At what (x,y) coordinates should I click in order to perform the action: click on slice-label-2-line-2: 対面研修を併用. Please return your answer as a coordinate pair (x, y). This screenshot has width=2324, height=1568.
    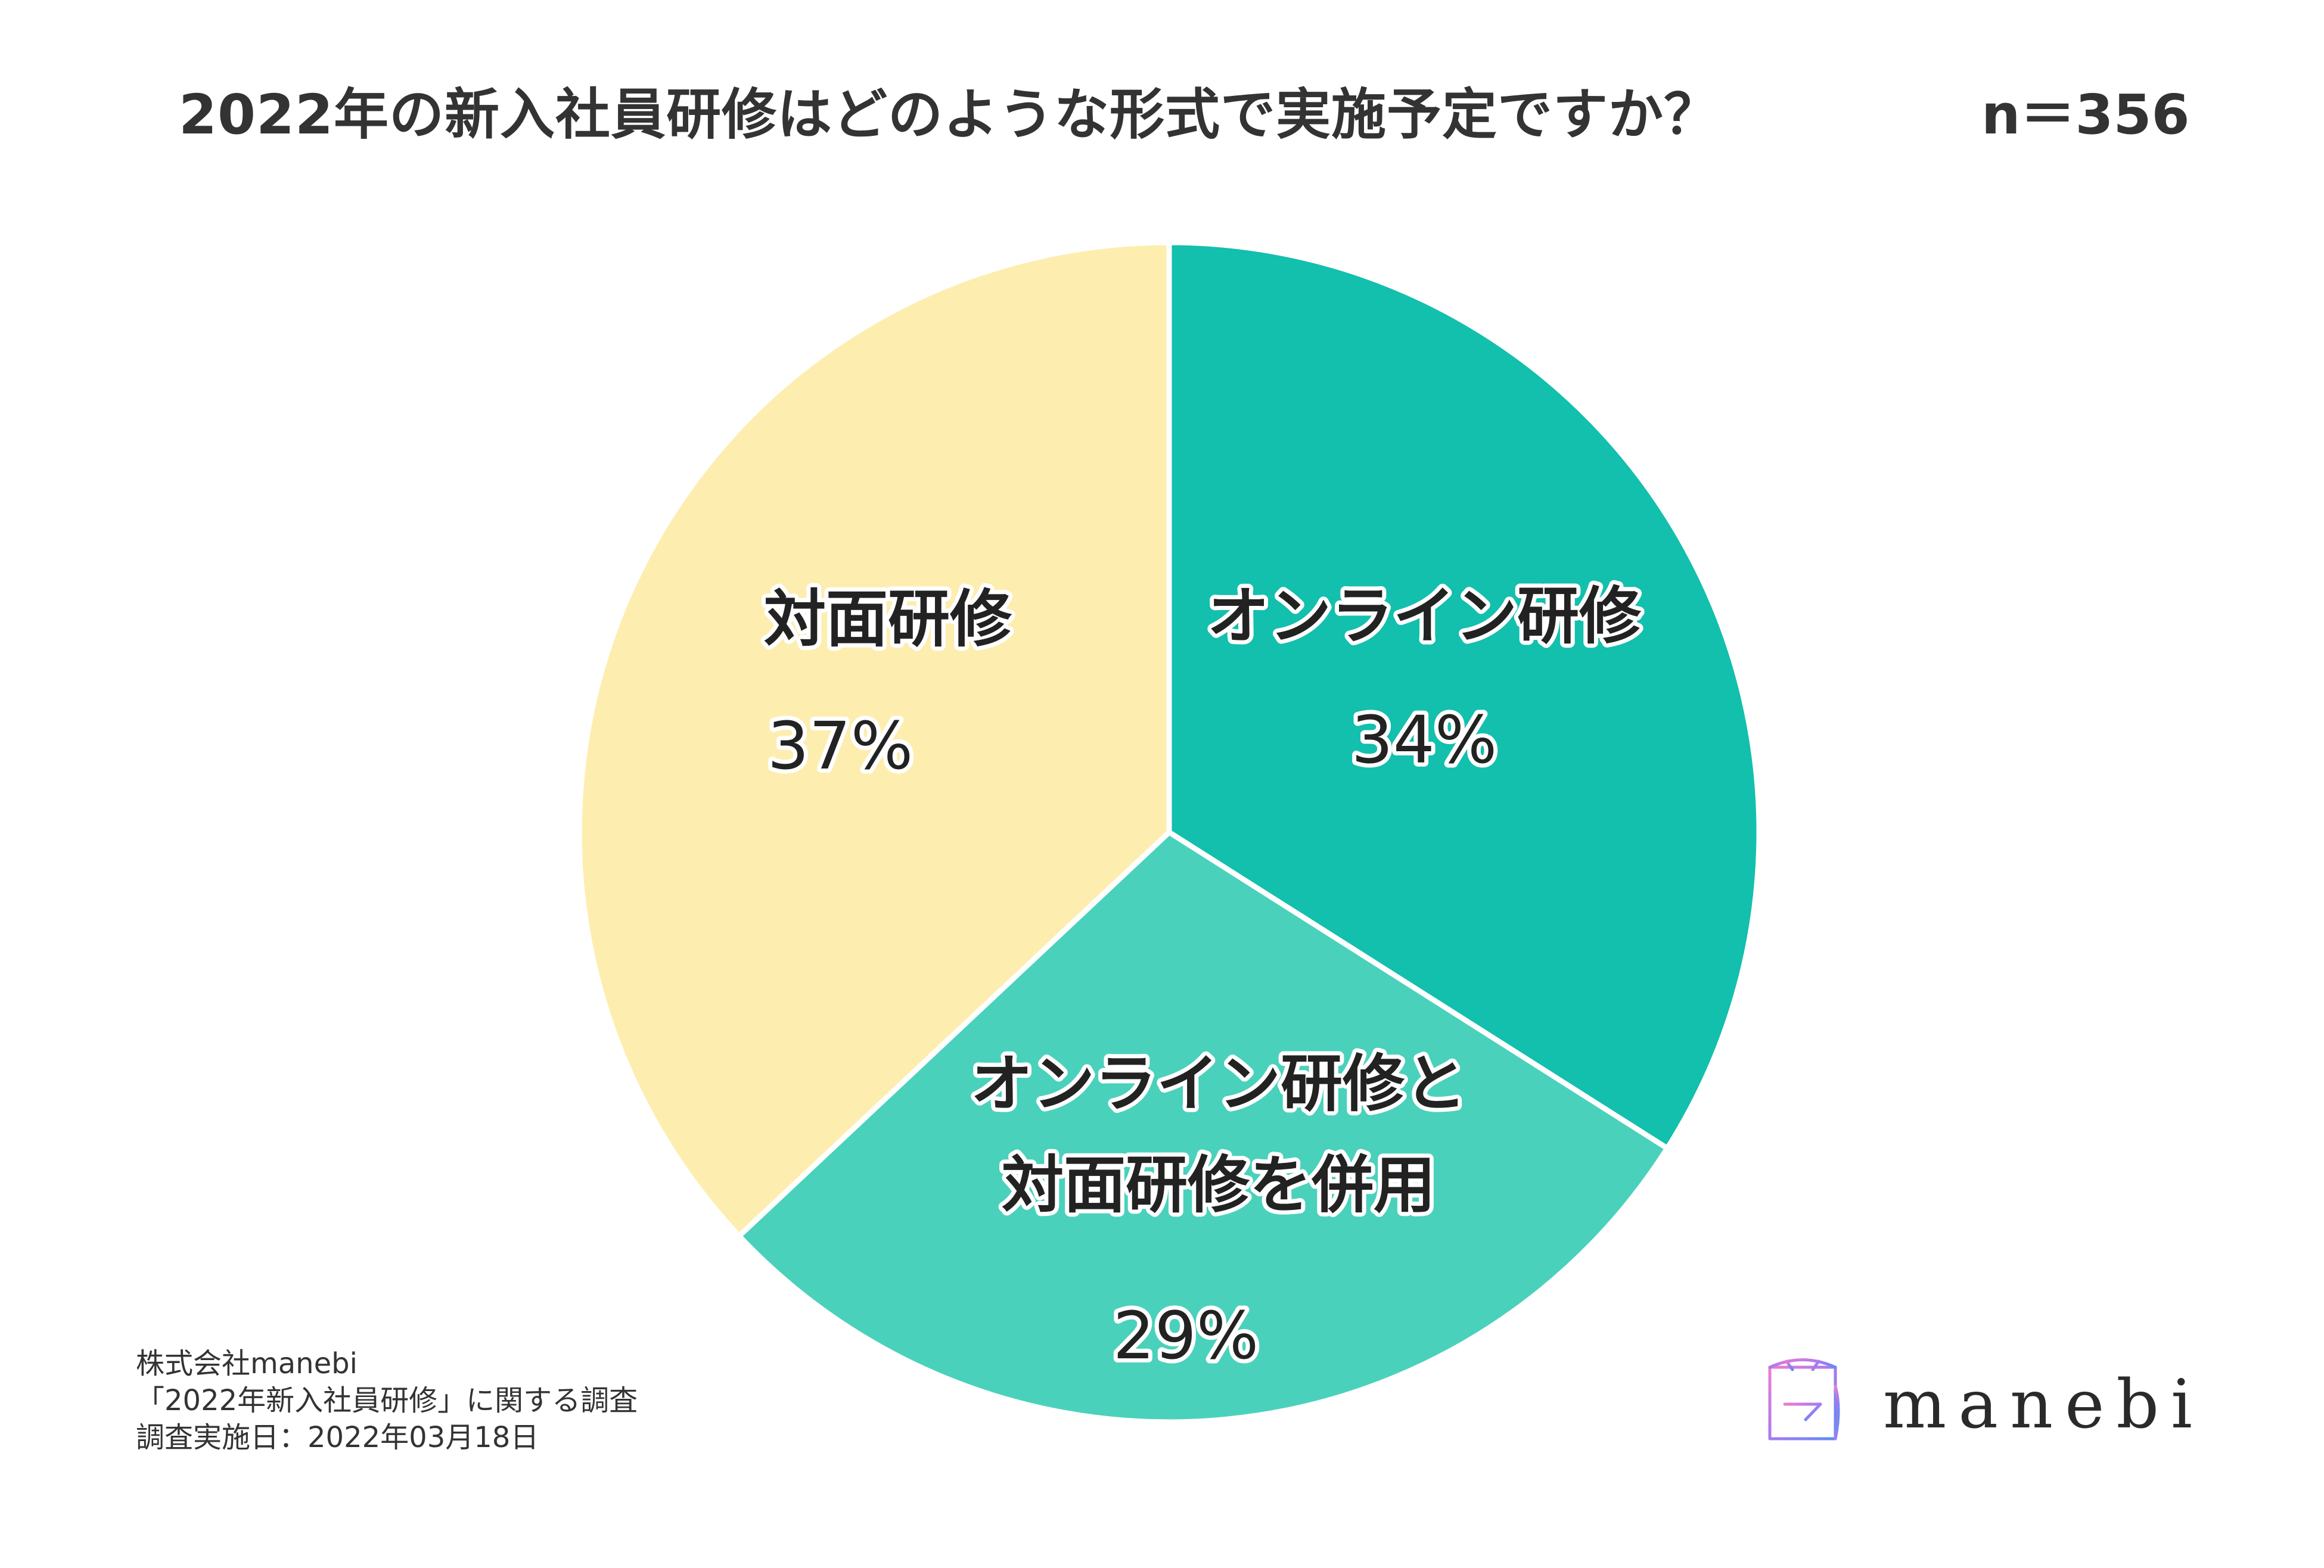
    Looking at the image, I should click on (1219, 1185).